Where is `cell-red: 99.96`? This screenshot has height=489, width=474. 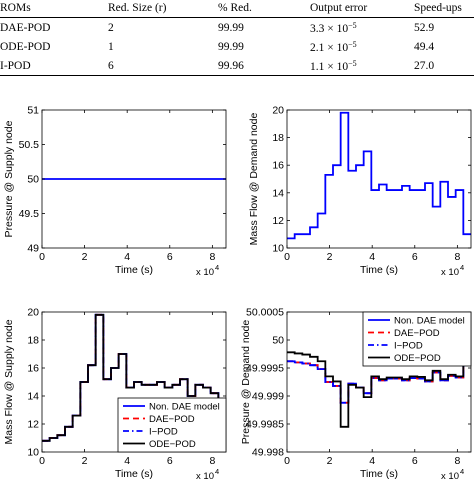
cell-red: 99.96 is located at coordinates (231, 65).